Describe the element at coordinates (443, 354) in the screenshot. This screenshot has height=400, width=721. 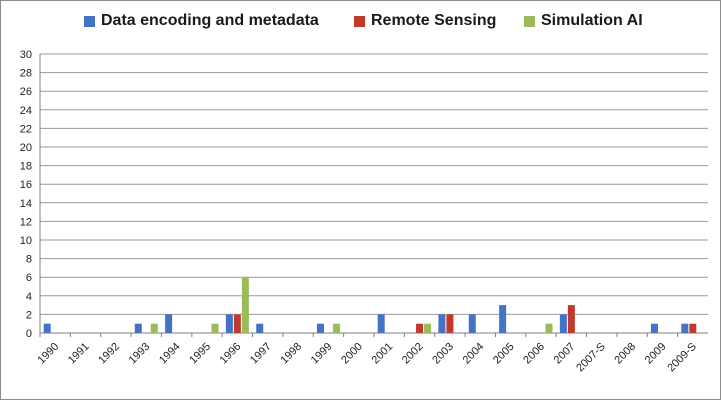
I see `x-tick-label: 2003` at that location.